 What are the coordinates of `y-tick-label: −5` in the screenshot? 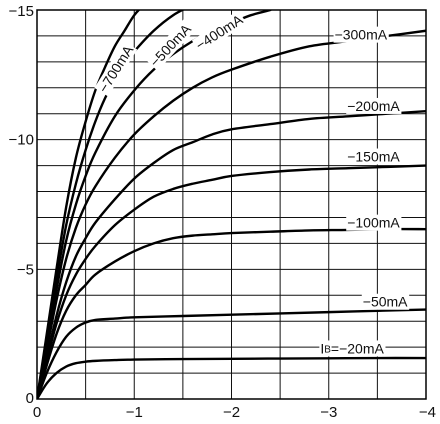 It's located at (25, 269).